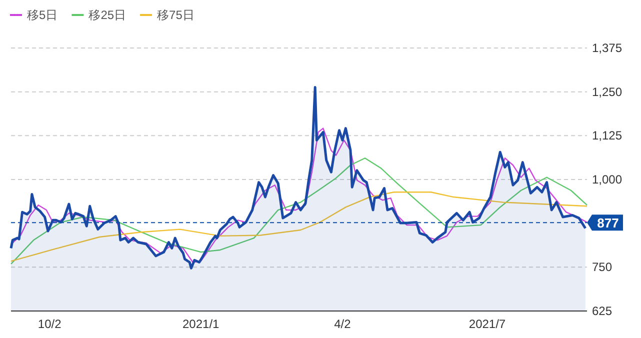 The width and height of the screenshot is (641, 338). I want to click on x-tick-label: 2021/7, so click(487, 324).